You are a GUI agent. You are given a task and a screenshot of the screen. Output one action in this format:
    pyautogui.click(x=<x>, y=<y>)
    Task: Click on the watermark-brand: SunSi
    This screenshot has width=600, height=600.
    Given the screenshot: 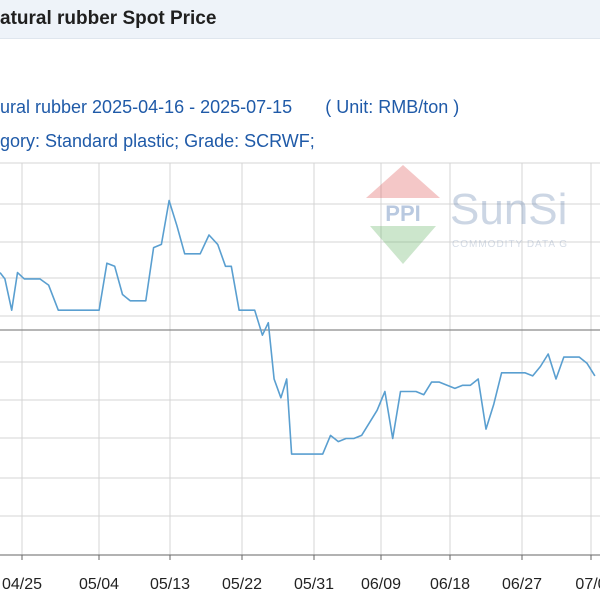 What is the action you would take?
    pyautogui.click(x=508, y=209)
    